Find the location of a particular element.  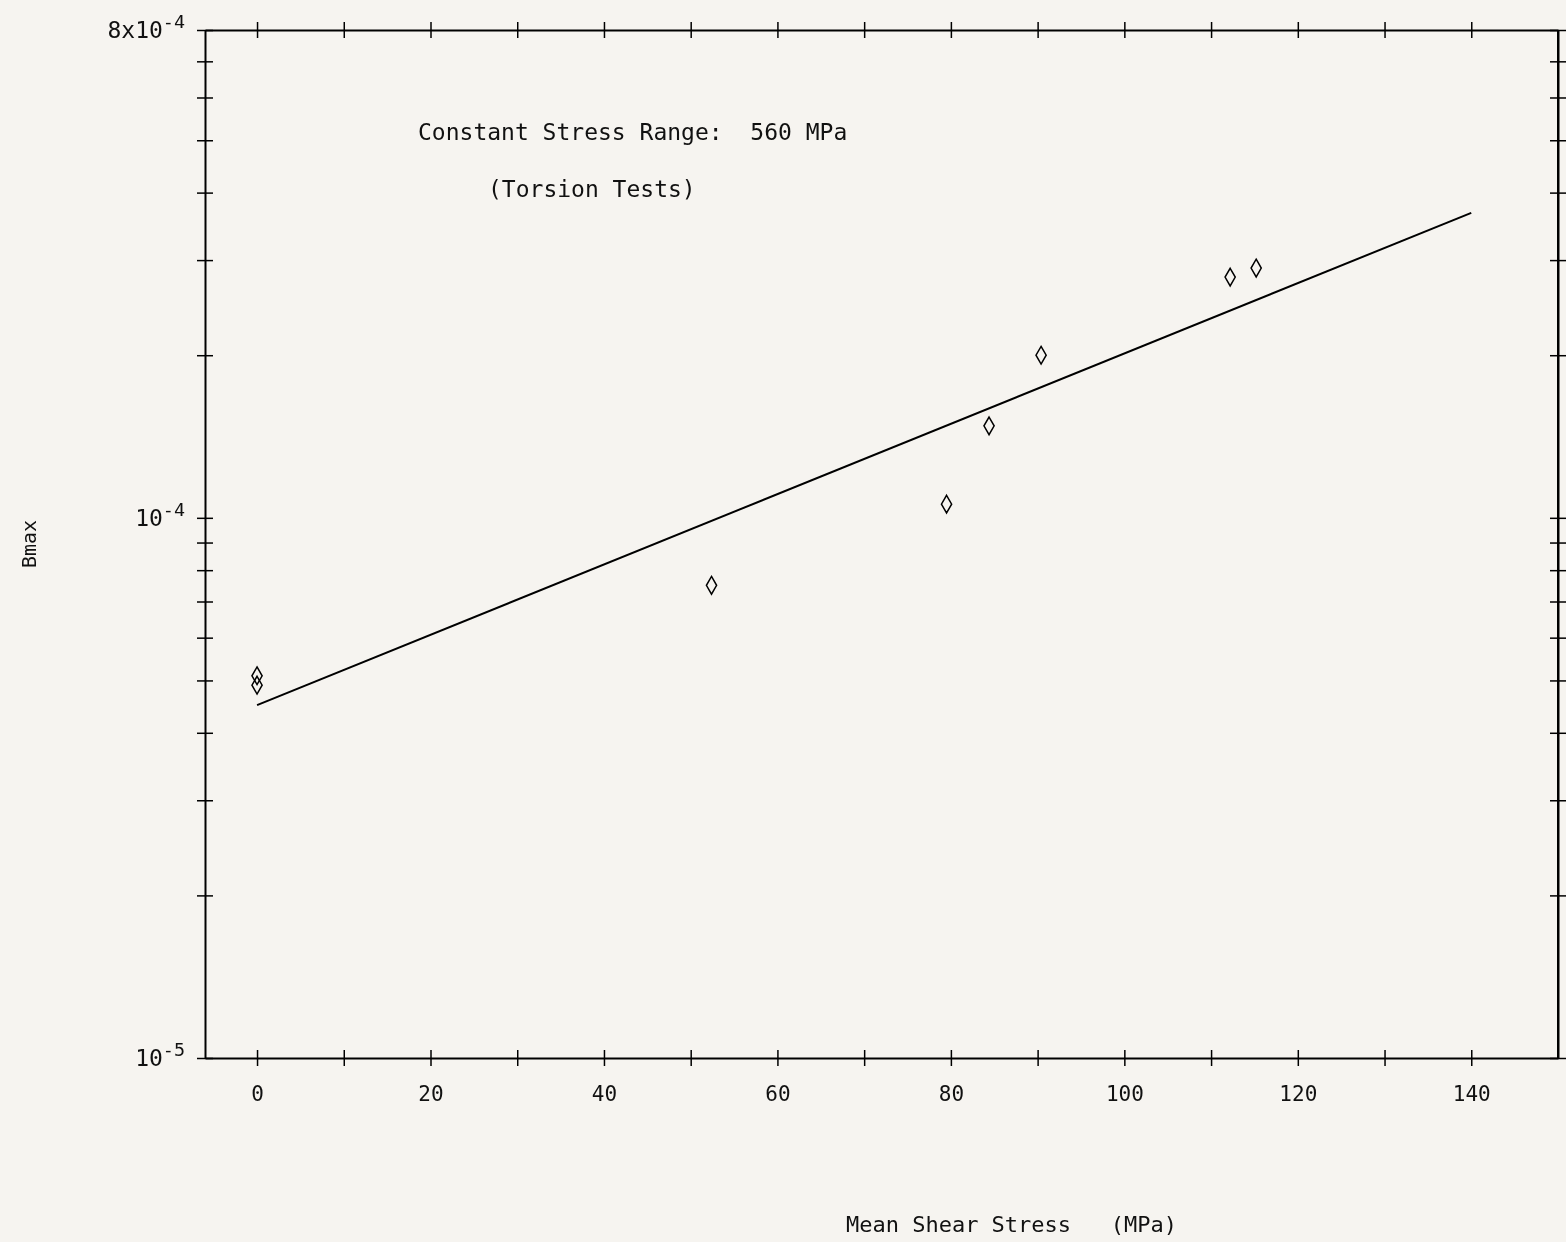

y-axis-title: Bmax is located at coordinates (29, 544).